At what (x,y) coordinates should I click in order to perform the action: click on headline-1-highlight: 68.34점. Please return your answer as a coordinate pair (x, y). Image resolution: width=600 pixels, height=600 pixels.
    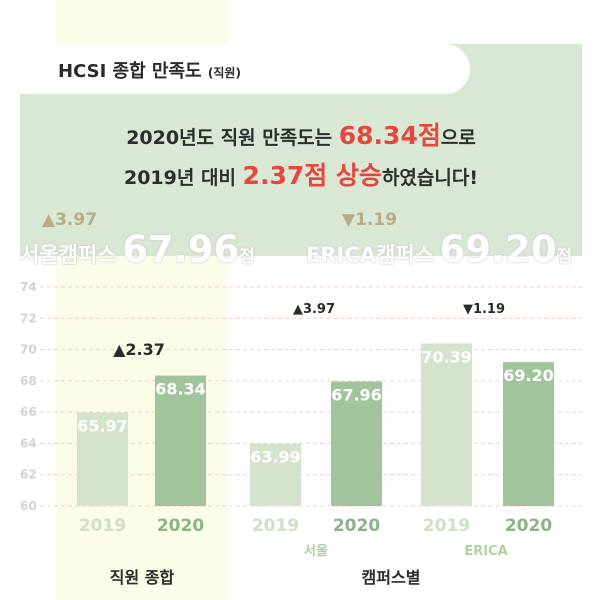
    Looking at the image, I should click on (389, 135).